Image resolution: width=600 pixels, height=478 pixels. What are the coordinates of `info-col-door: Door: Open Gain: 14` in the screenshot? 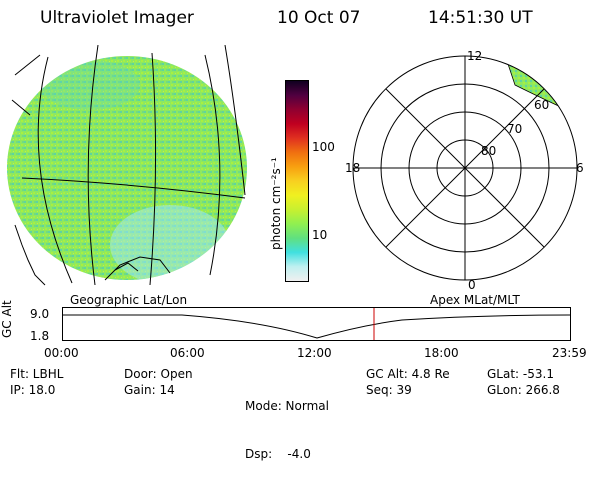 It's located at (158, 382).